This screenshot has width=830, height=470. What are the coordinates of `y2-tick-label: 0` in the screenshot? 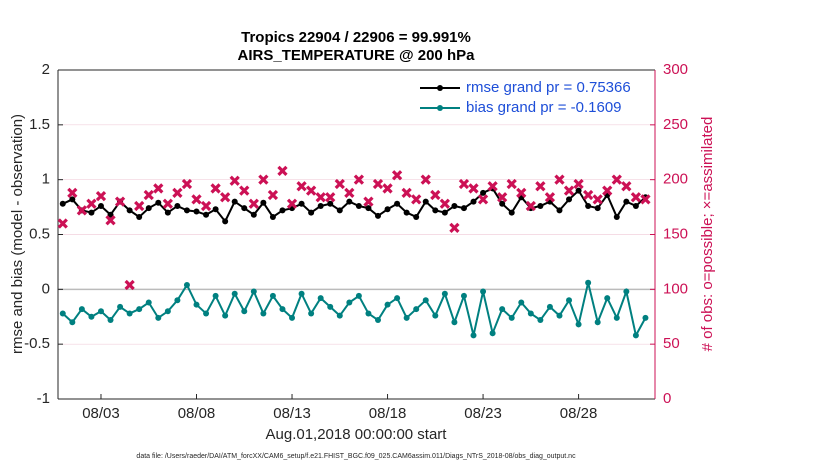 It's located at (667, 398).